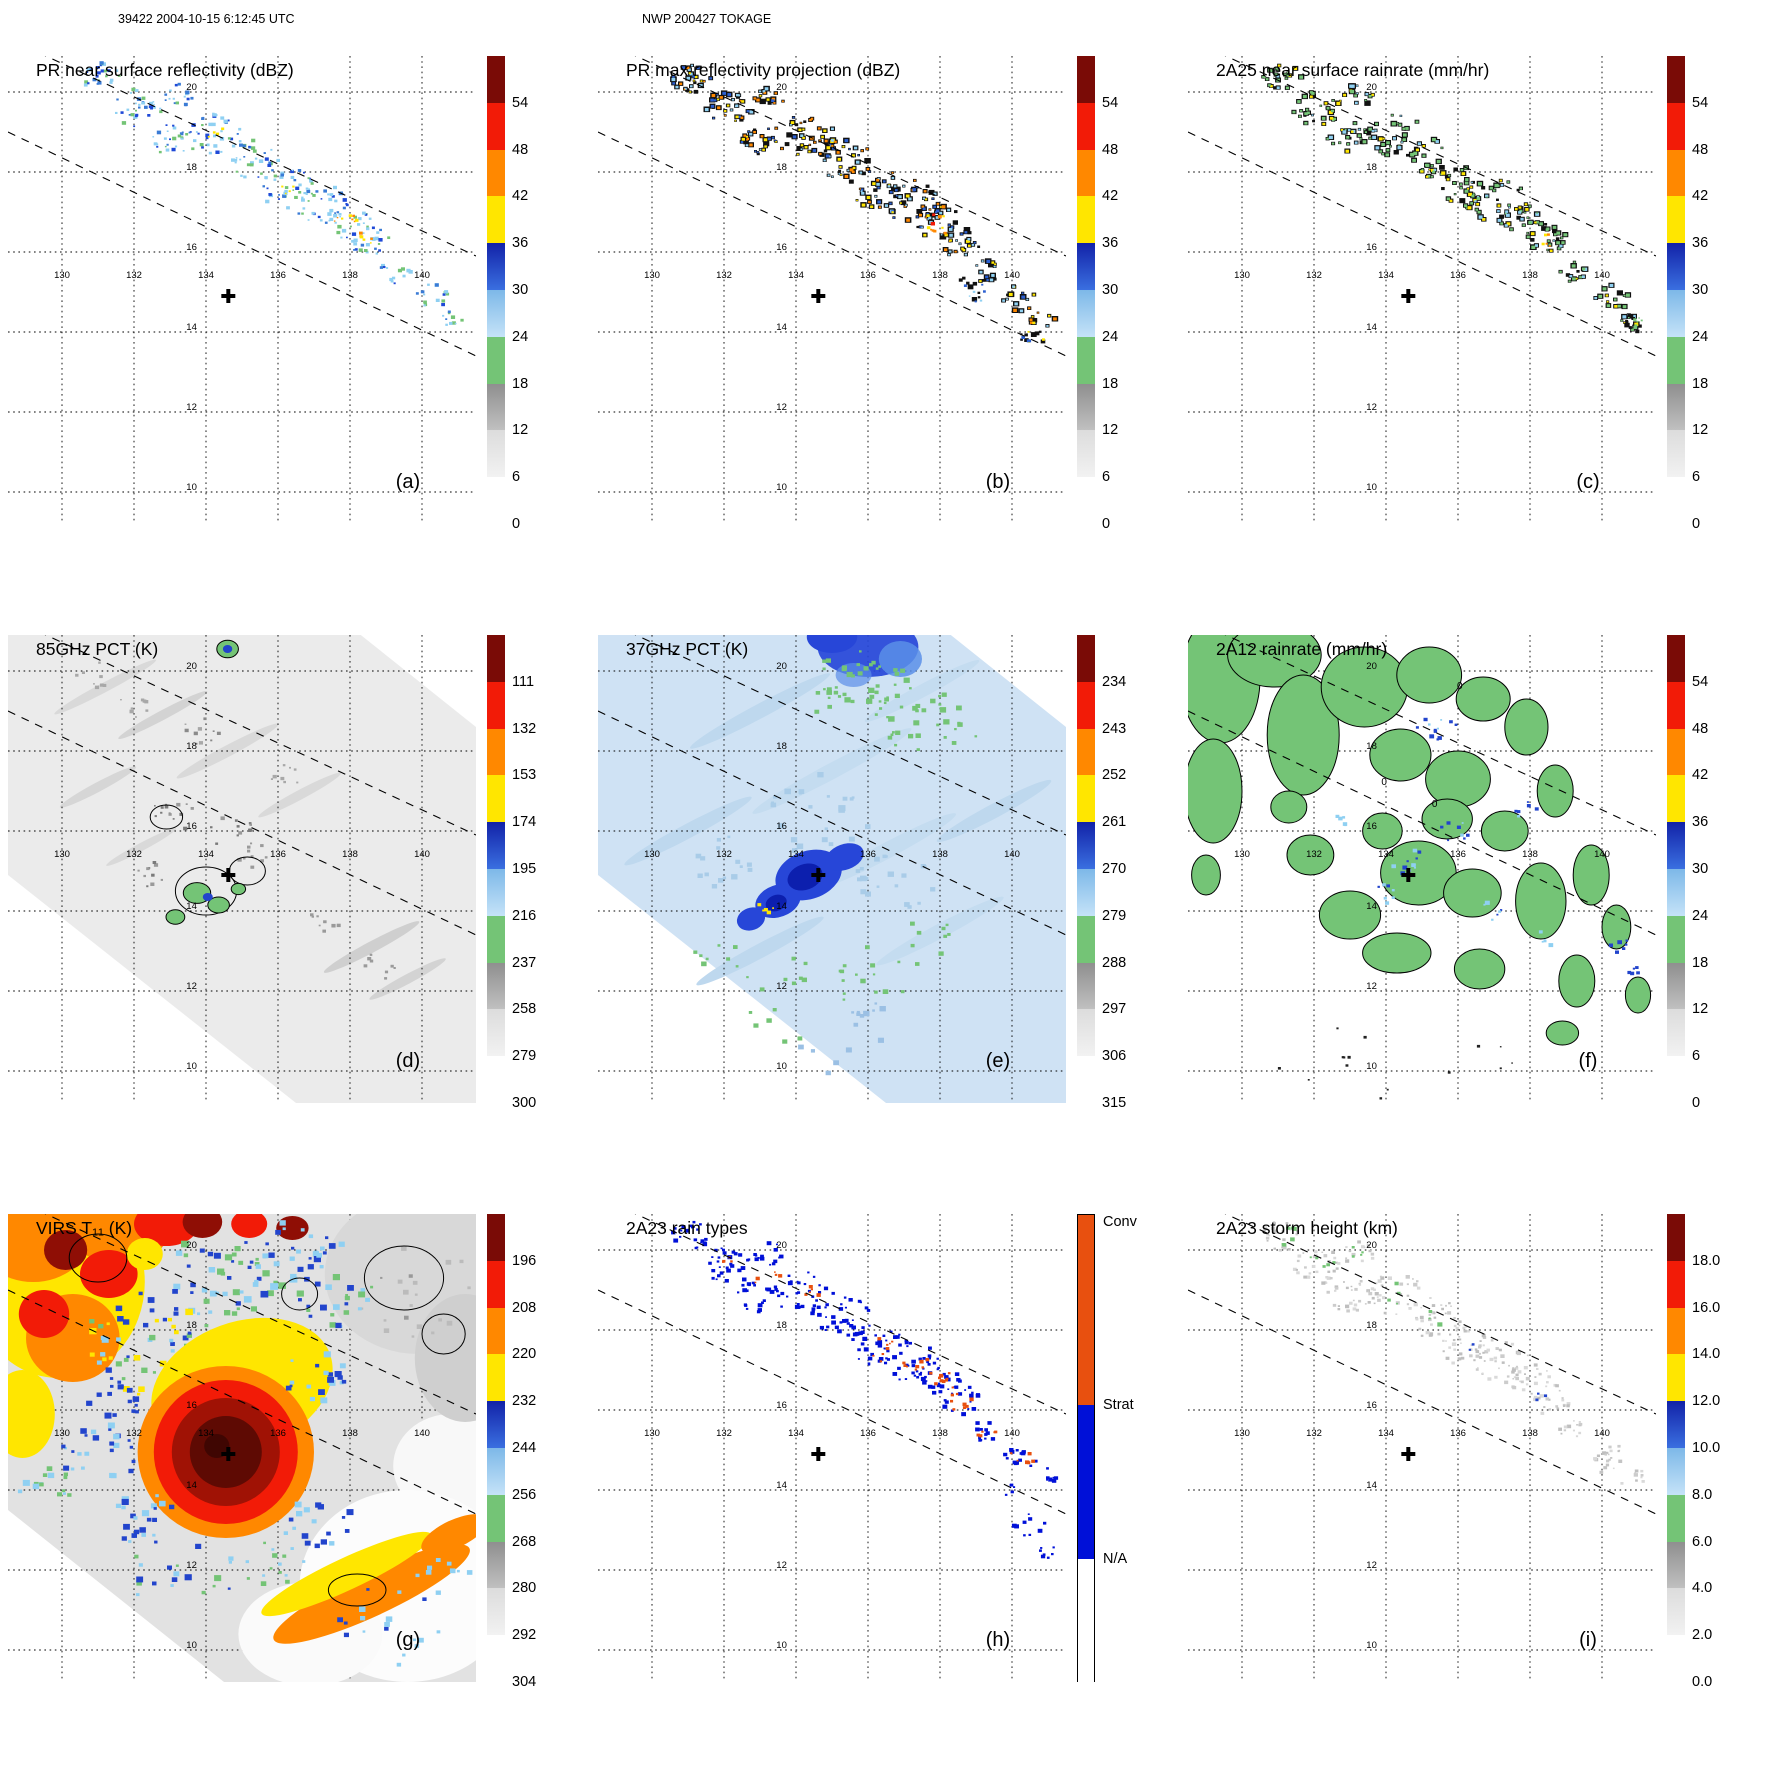 This screenshot has height=1771, width=1771. Describe the element at coordinates (524, 1682) in the screenshot. I see `colorbar-tick: 304` at that location.